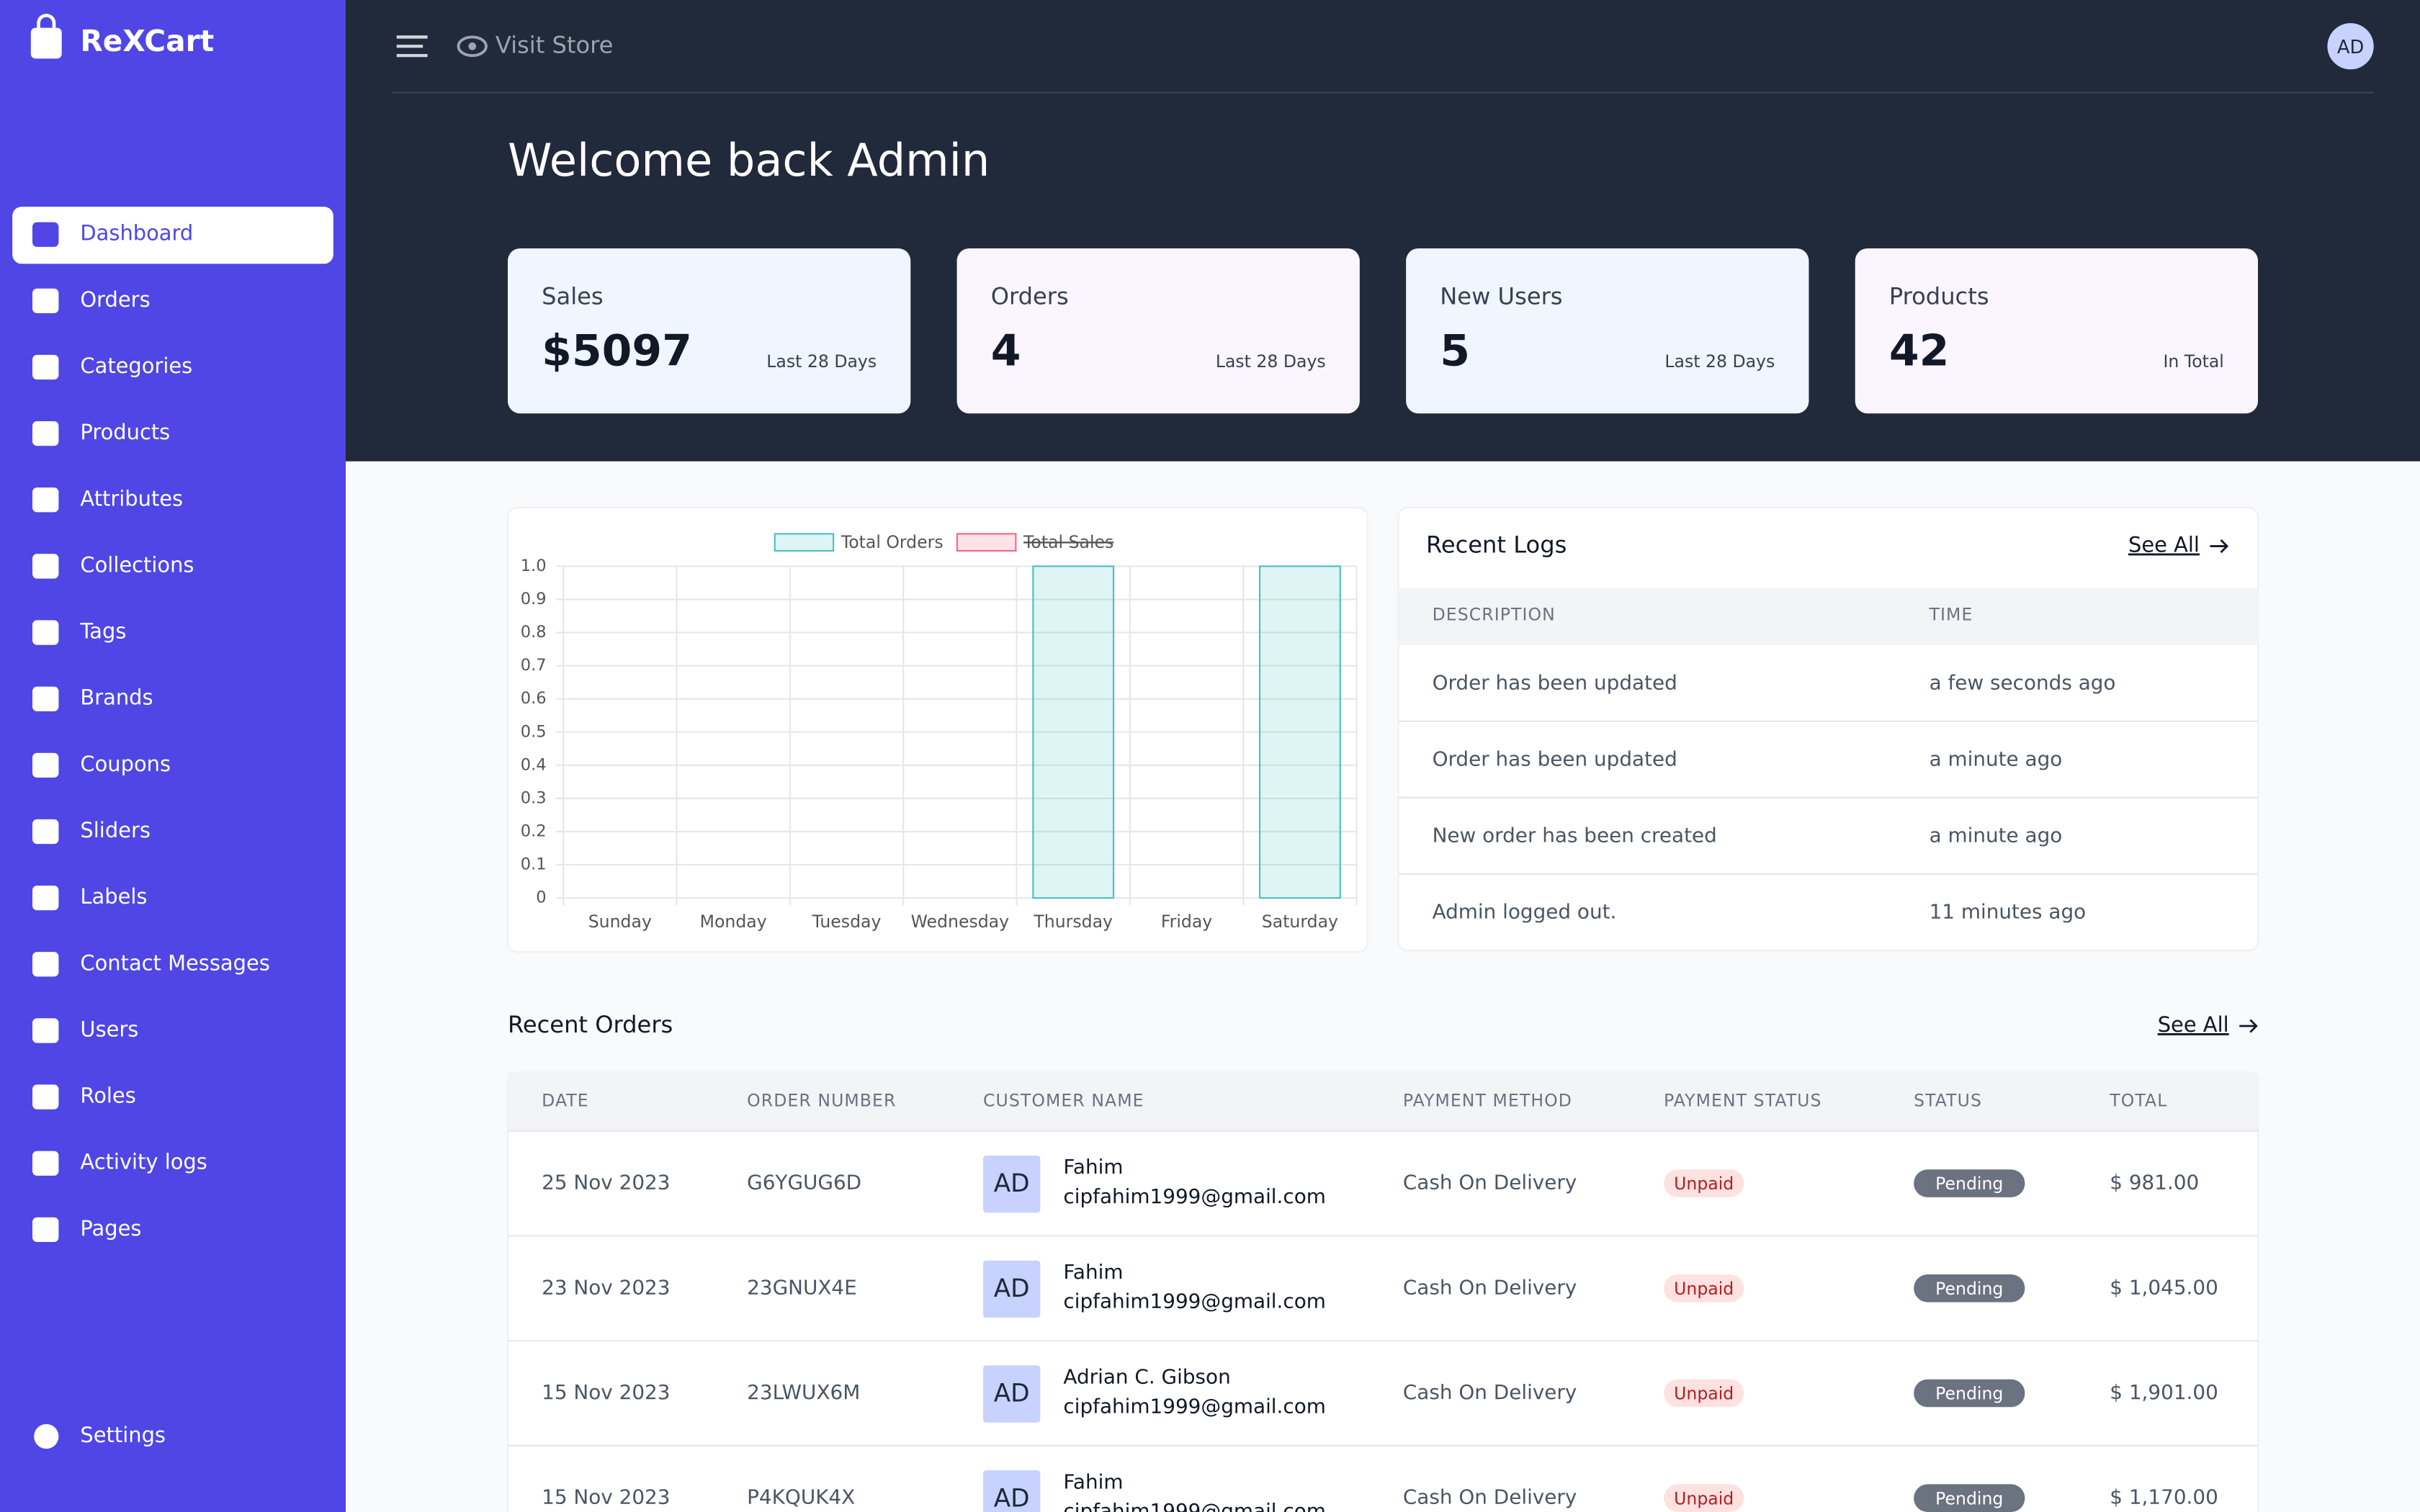 This screenshot has width=2420, height=1512. Describe the element at coordinates (534, 566) in the screenshot. I see `y-tick-label: 1.0` at that location.